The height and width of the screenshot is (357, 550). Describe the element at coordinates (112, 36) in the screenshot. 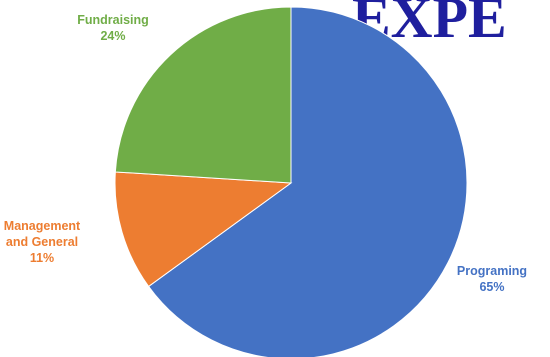

I see `slice-label-line: 24%` at that location.